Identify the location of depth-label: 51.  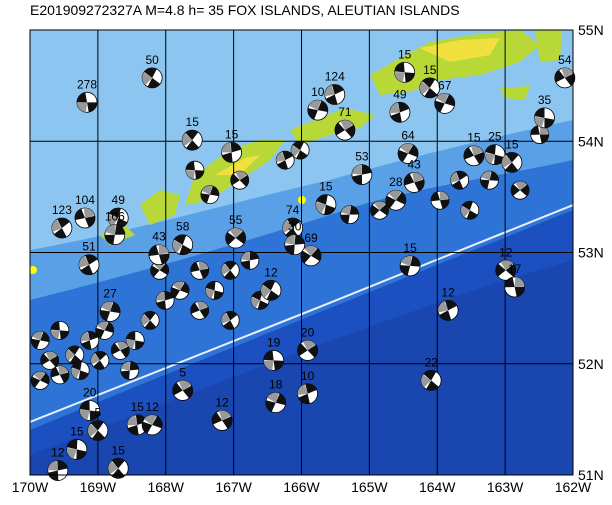
(89, 247).